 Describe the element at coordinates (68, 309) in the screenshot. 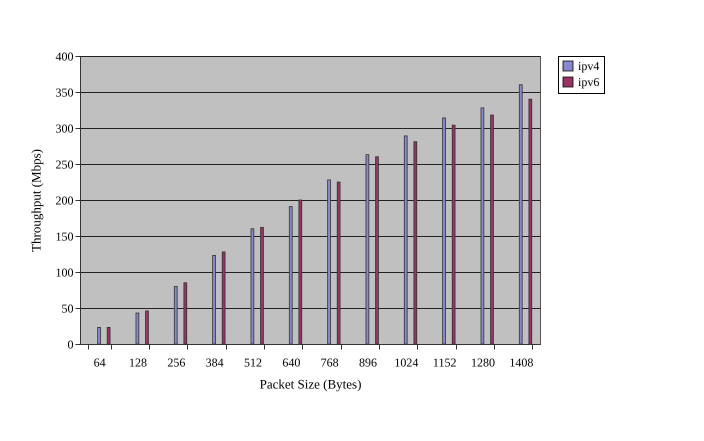

I see `y-tick-label: 50` at that location.